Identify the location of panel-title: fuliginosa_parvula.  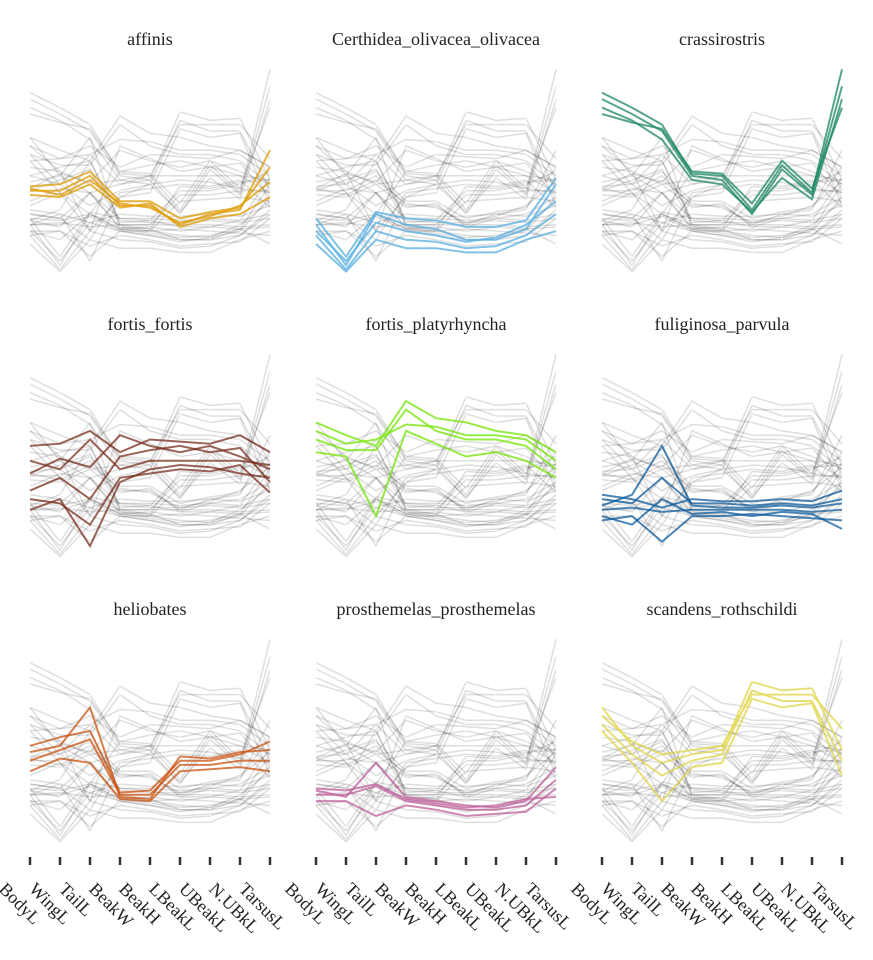
(722, 324).